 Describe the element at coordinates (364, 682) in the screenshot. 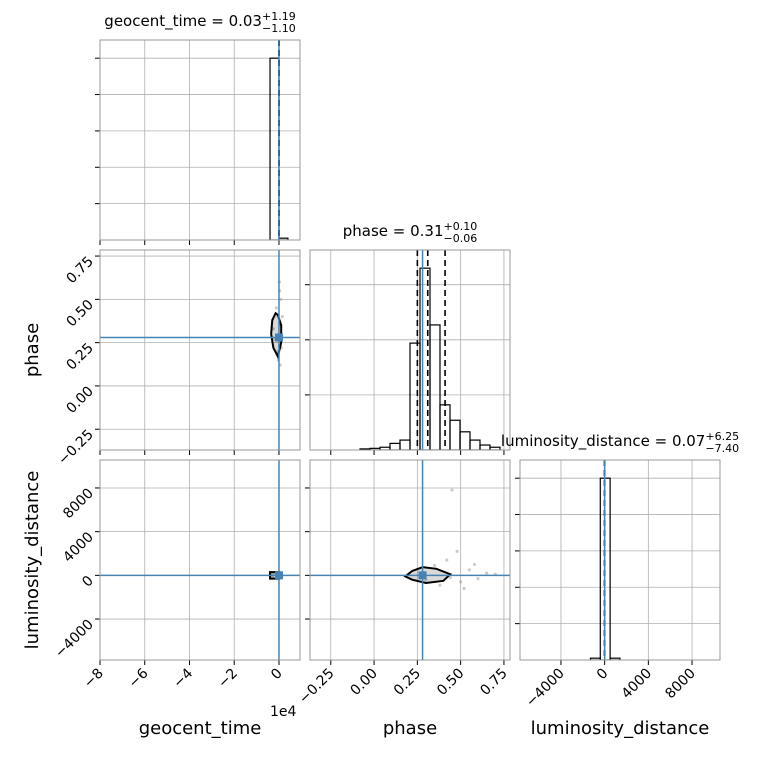

I see `x-tick-label: 0.00` at that location.